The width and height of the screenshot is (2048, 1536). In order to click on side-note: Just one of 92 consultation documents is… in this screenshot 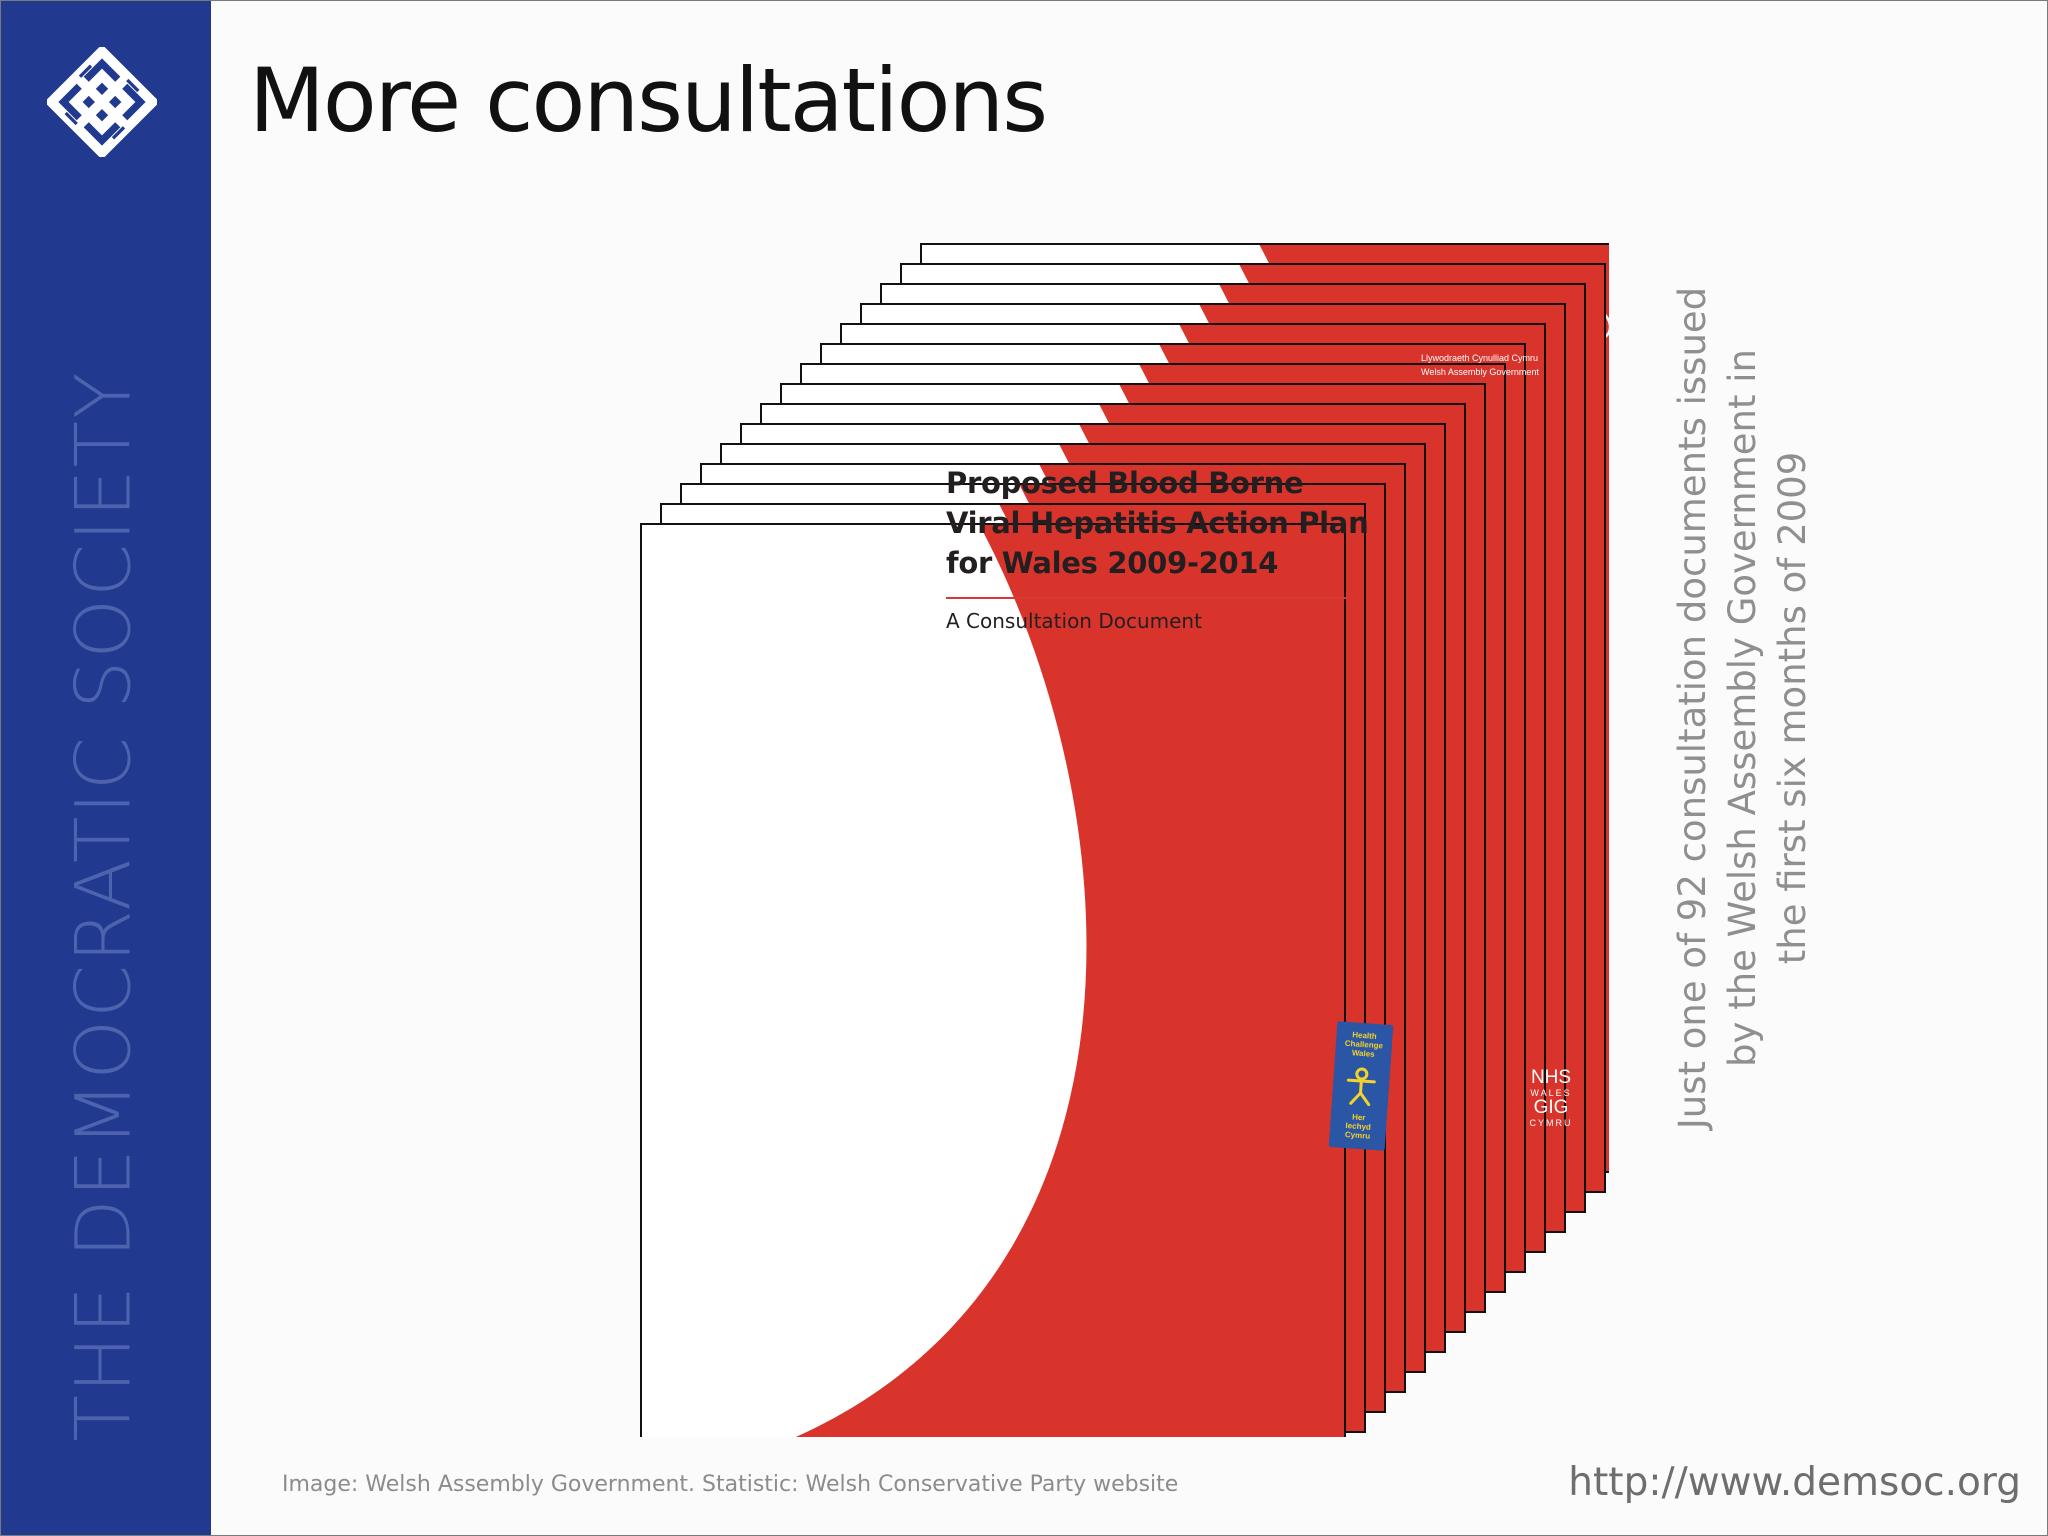, I will do `click(1743, 708)`.